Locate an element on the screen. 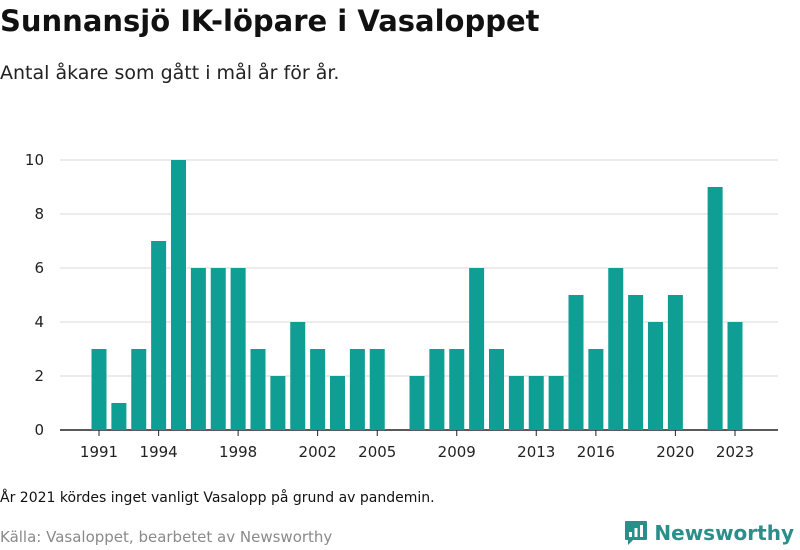 This screenshot has width=800, height=550. bar-2010 is located at coordinates (477, 349).